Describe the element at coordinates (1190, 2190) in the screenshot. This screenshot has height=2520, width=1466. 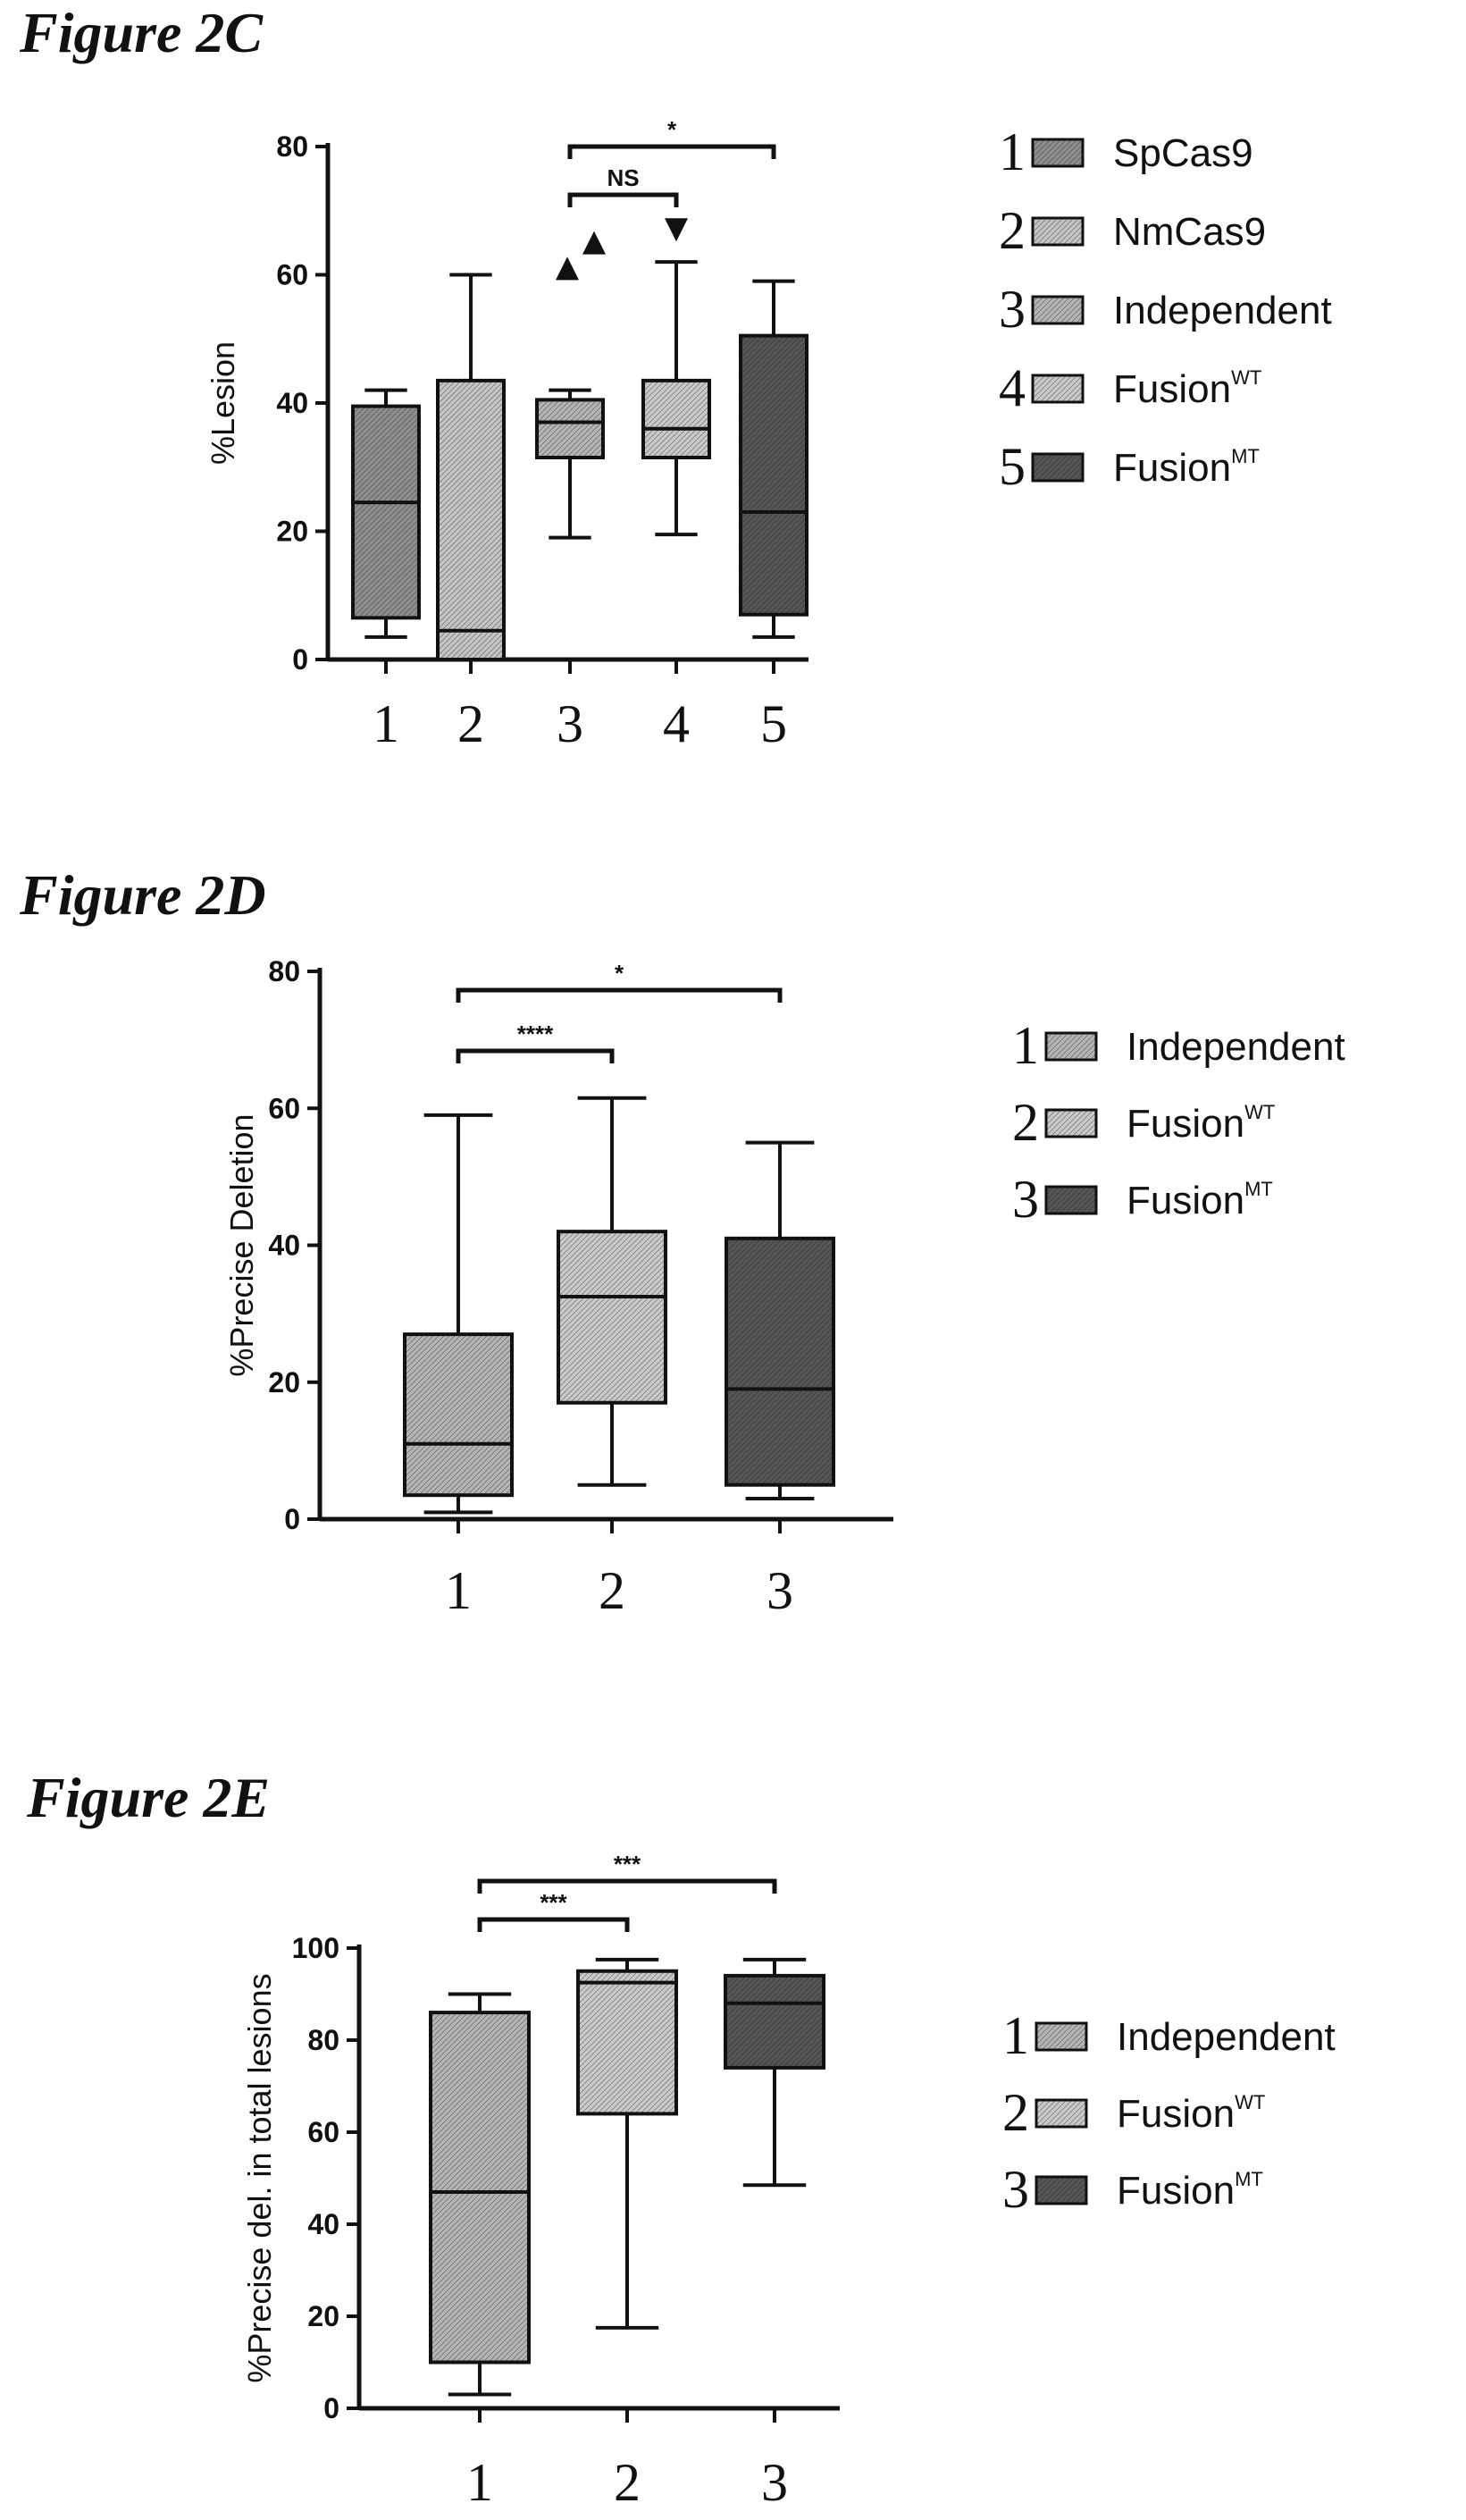
I see `legend-label: FusionMT` at that location.